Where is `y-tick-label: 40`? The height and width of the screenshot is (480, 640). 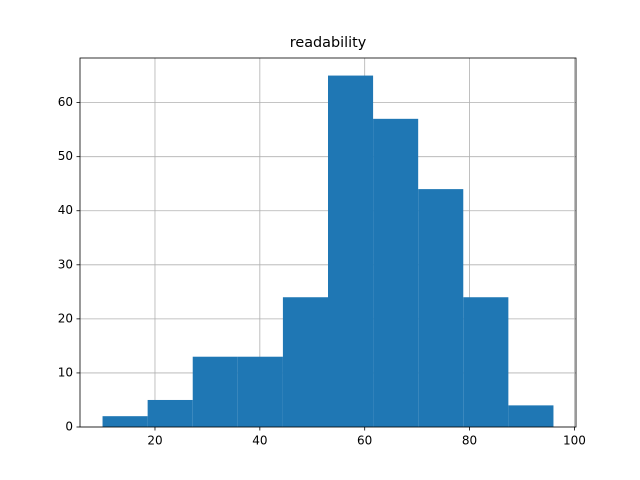 y-tick-label: 40 is located at coordinates (65, 210).